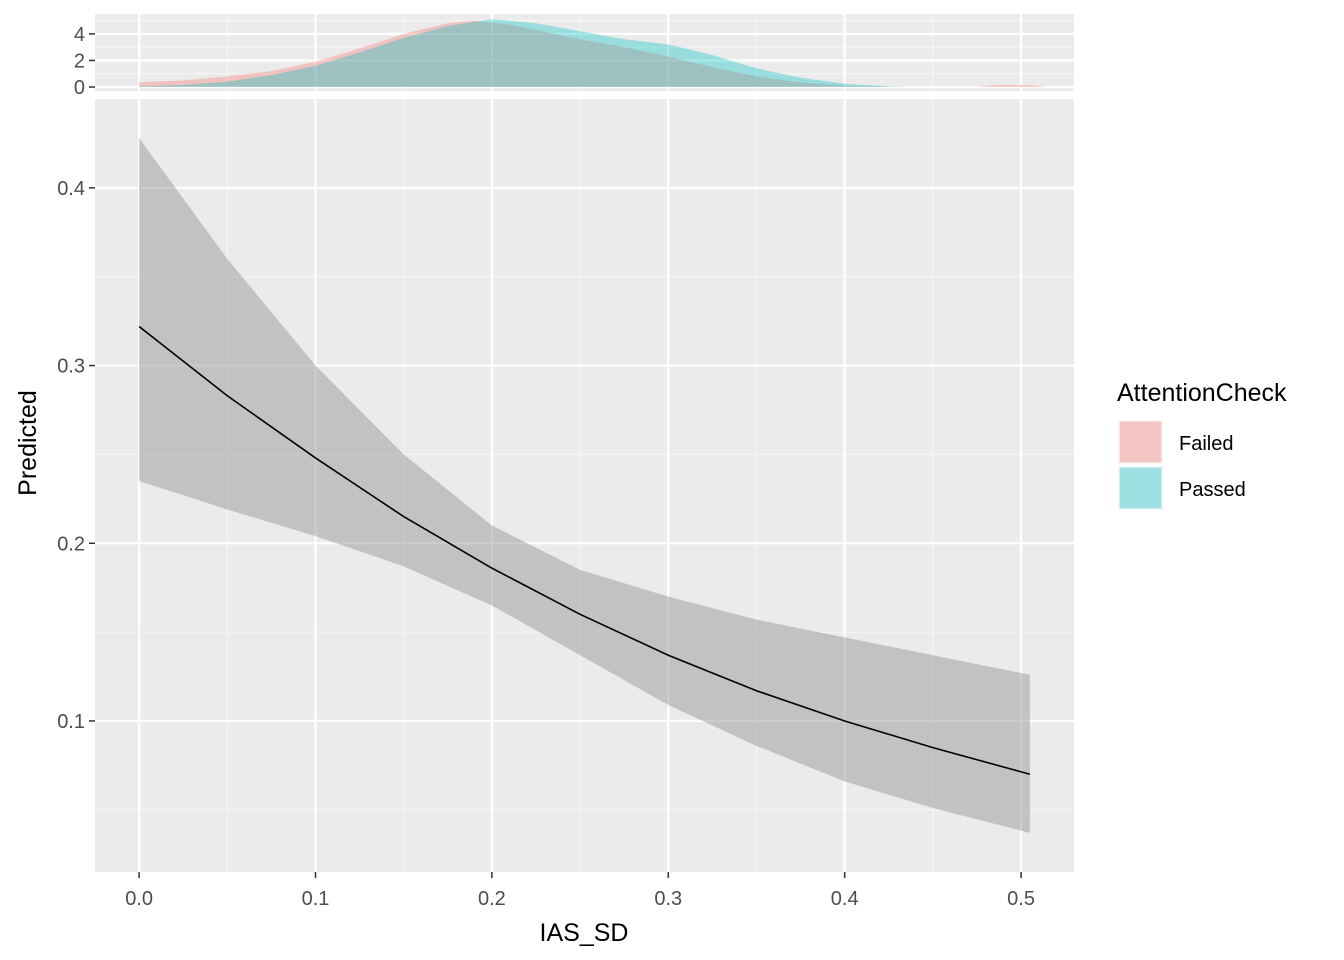  What do you see at coordinates (71, 189) in the screenshot?
I see `y-tick-label: 0.4` at bounding box center [71, 189].